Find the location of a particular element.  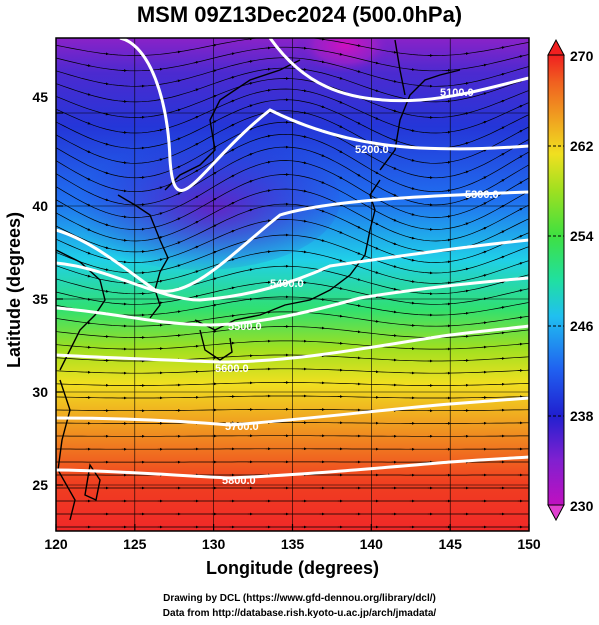

x-tick-125: 125 is located at coordinates (135, 544).